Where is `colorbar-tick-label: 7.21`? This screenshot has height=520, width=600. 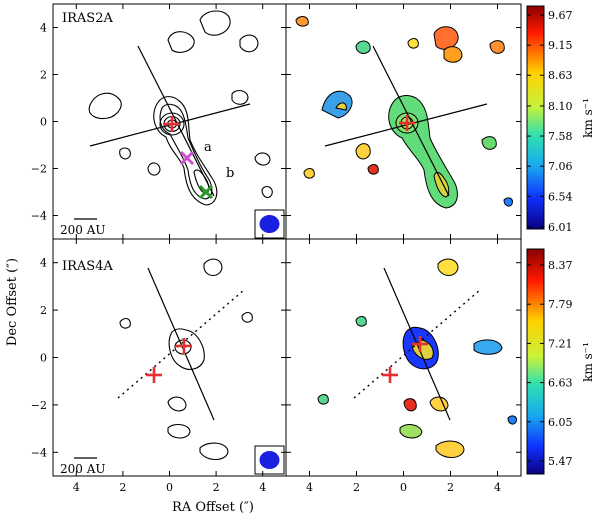 colorbar-tick-label: 7.21 is located at coordinates (560, 343).